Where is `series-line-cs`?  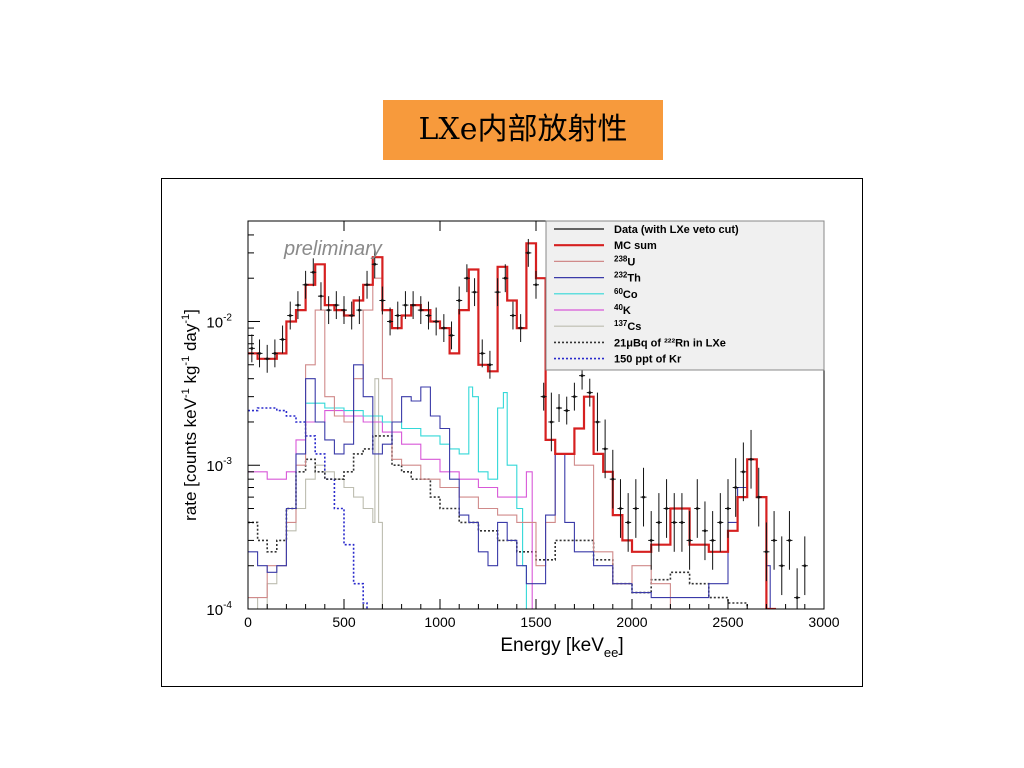
series-line-cs is located at coordinates (315, 493).